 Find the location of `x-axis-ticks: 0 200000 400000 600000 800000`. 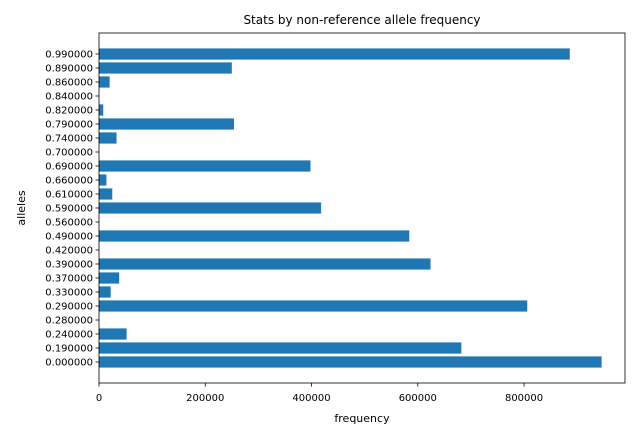

x-axis-ticks: 0 200000 400000 600000 800000 is located at coordinates (319, 393).